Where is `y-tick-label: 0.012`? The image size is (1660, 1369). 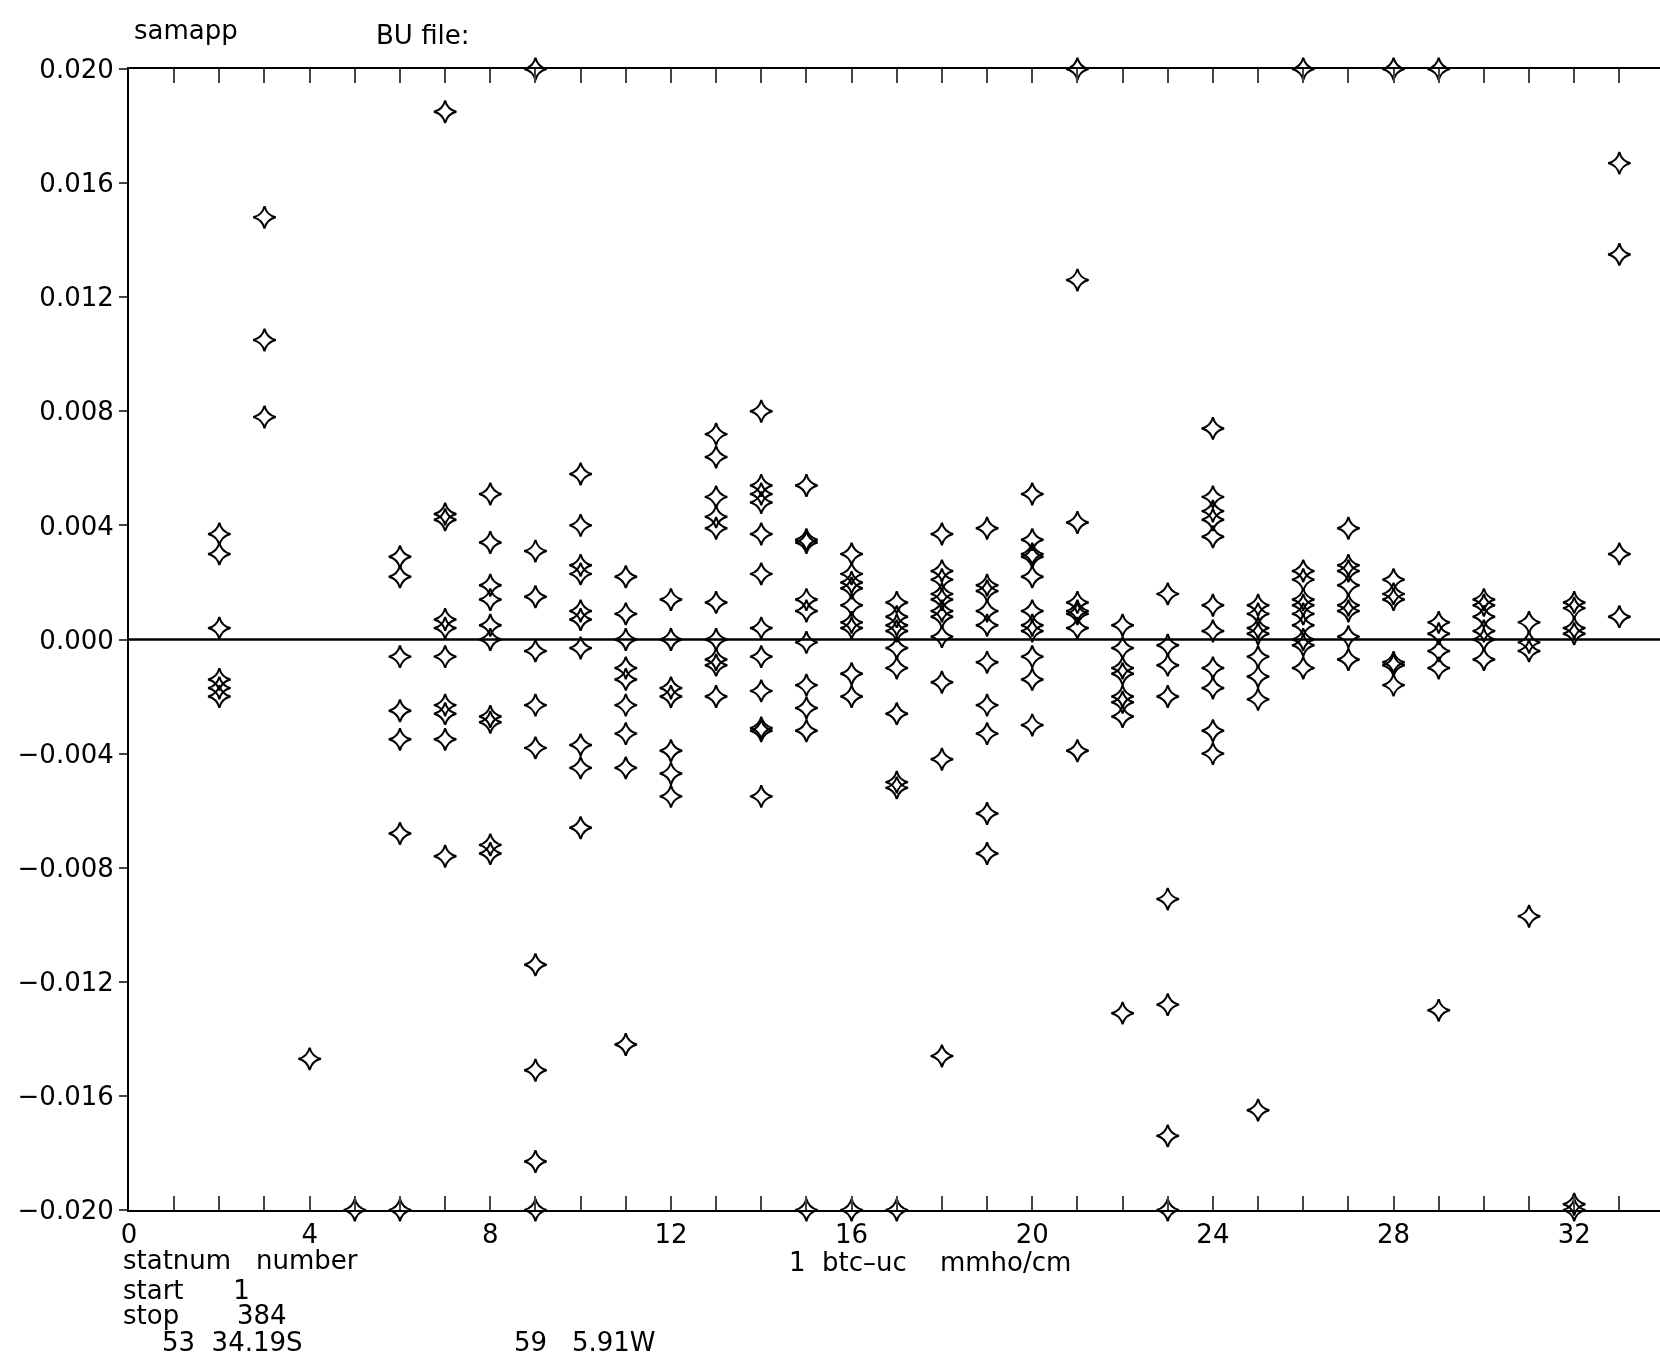 y-tick-label: 0.012 is located at coordinates (76, 297).